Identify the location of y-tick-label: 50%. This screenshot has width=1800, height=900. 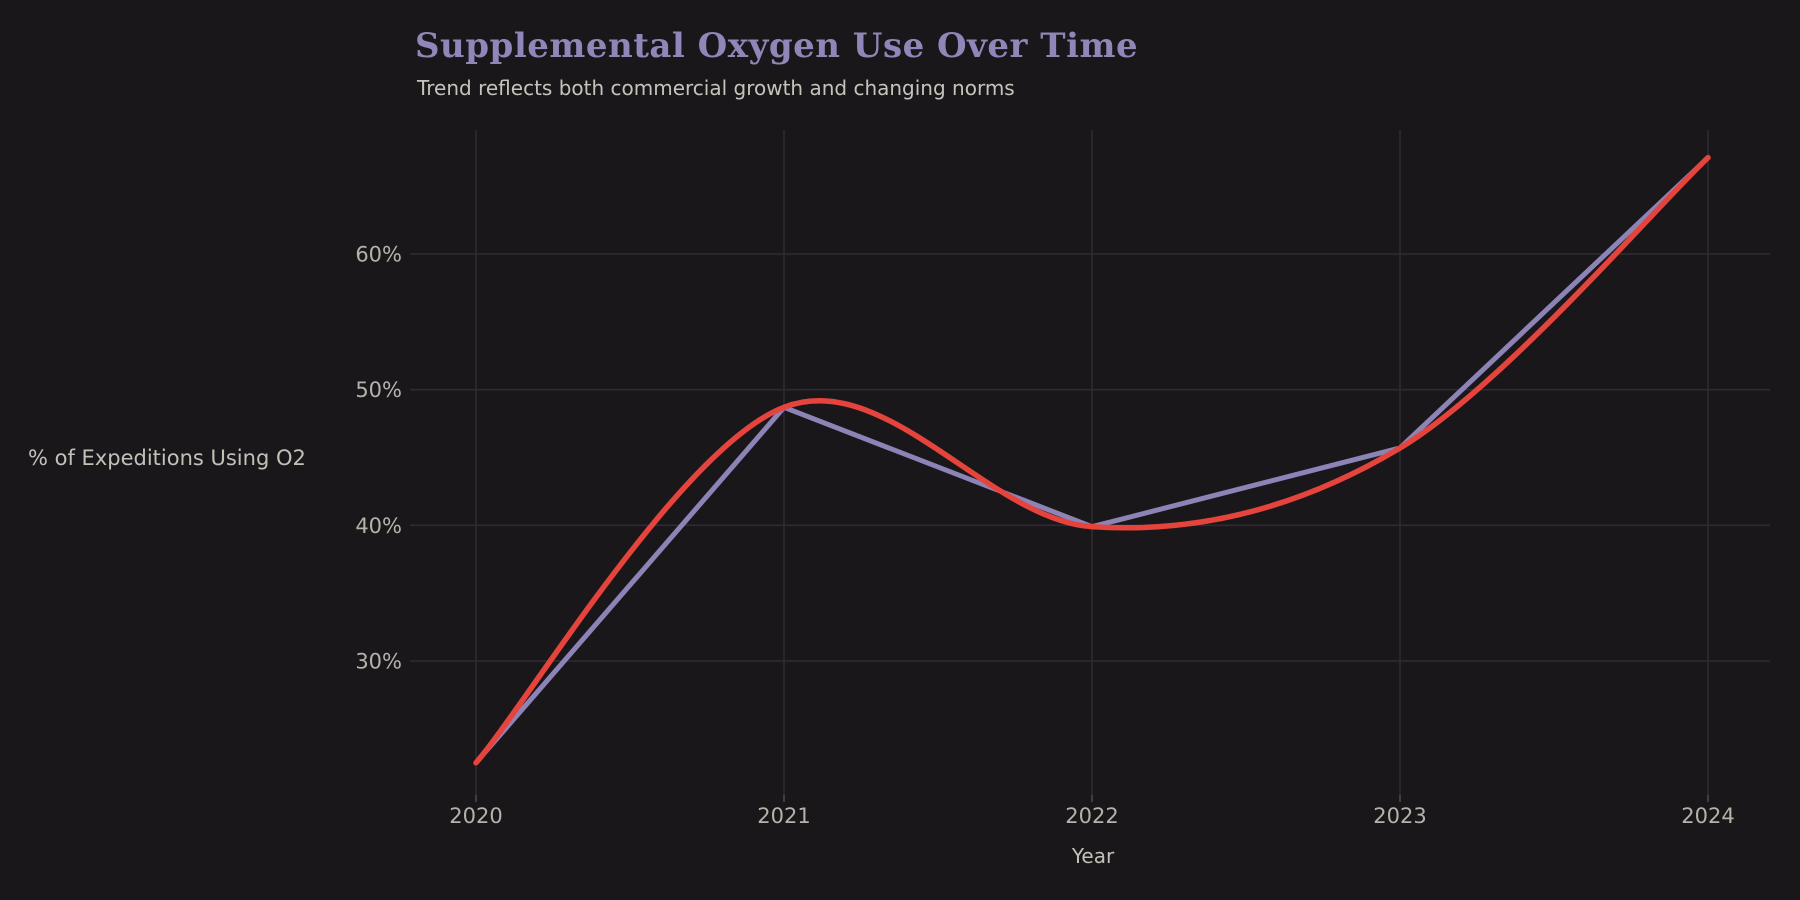
(378, 390).